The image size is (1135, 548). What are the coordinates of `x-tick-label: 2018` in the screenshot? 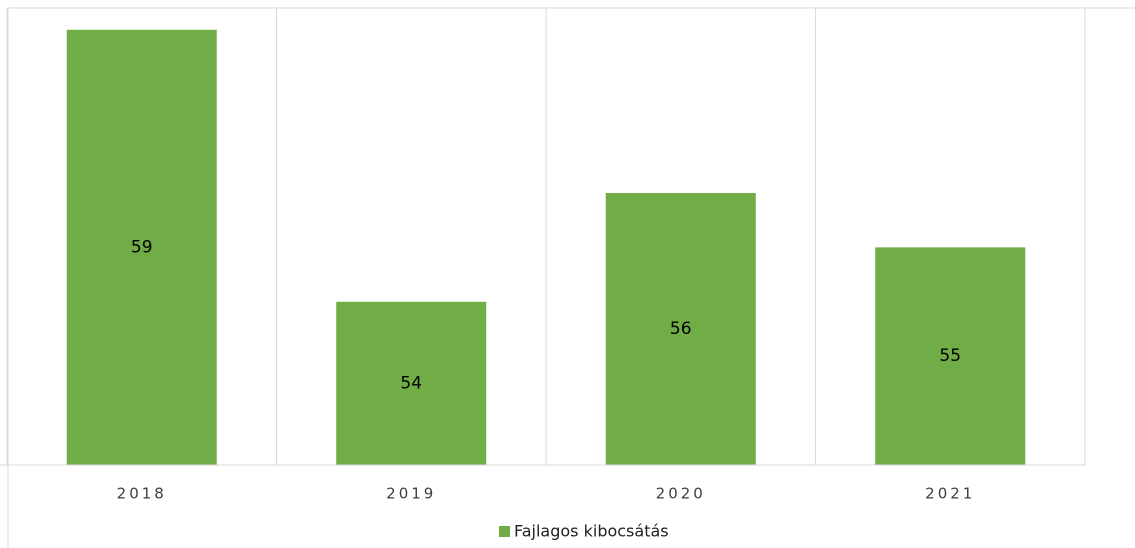 It's located at (142, 494).